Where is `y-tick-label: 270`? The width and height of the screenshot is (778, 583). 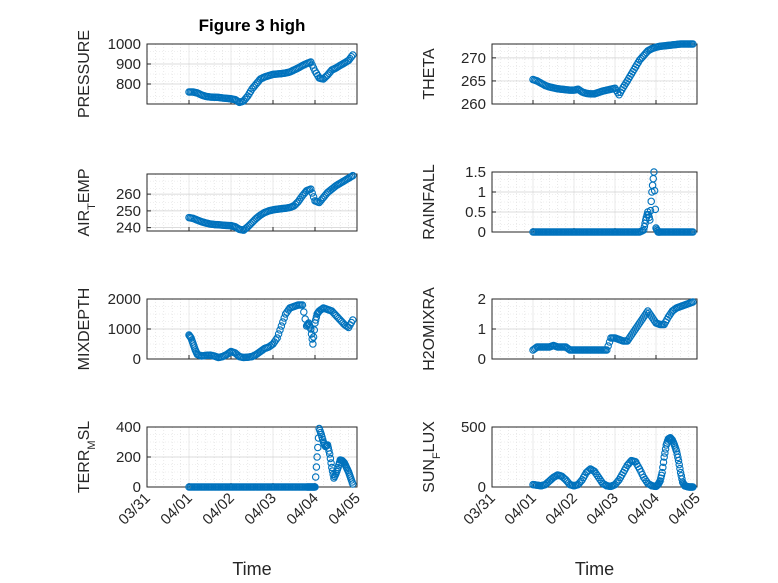 y-tick-label: 270 is located at coordinates (473, 58).